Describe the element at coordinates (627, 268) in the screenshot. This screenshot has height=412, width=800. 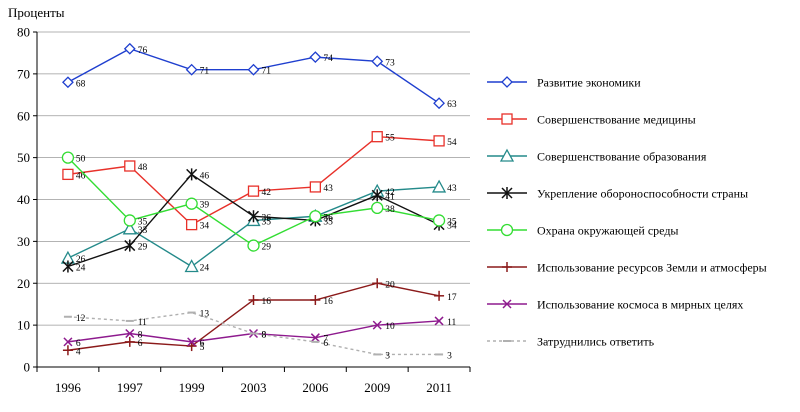
I see `legend-item-6: Использование ресурсов Земли и атмосферы` at that location.